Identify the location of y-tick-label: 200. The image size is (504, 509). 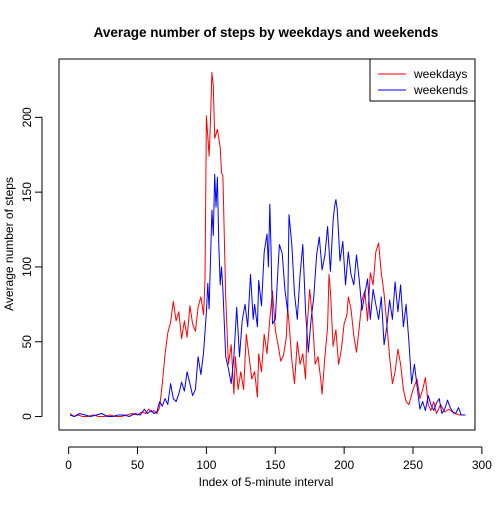
(27, 117).